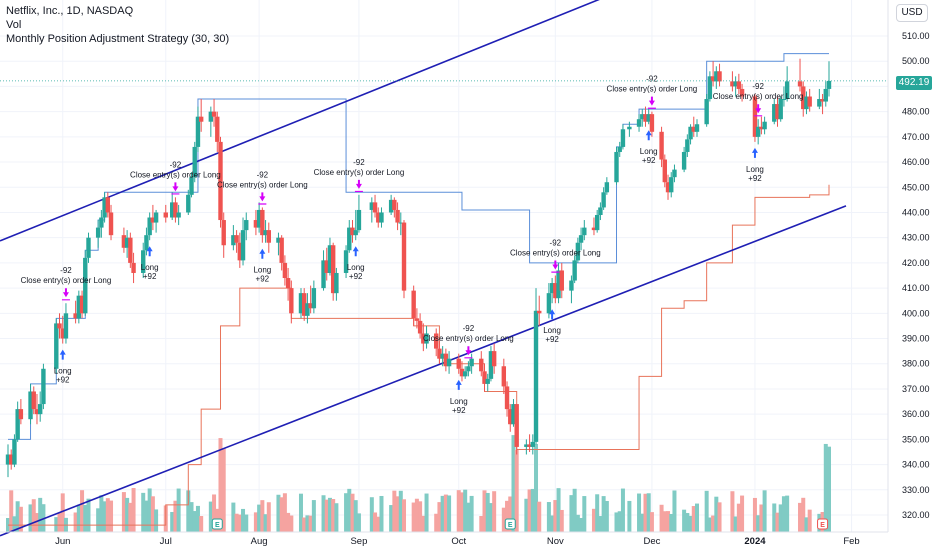 The width and height of the screenshot is (932, 550). What do you see at coordinates (459, 410) in the screenshot?
I see `long-signal-qty: +92` at bounding box center [459, 410].